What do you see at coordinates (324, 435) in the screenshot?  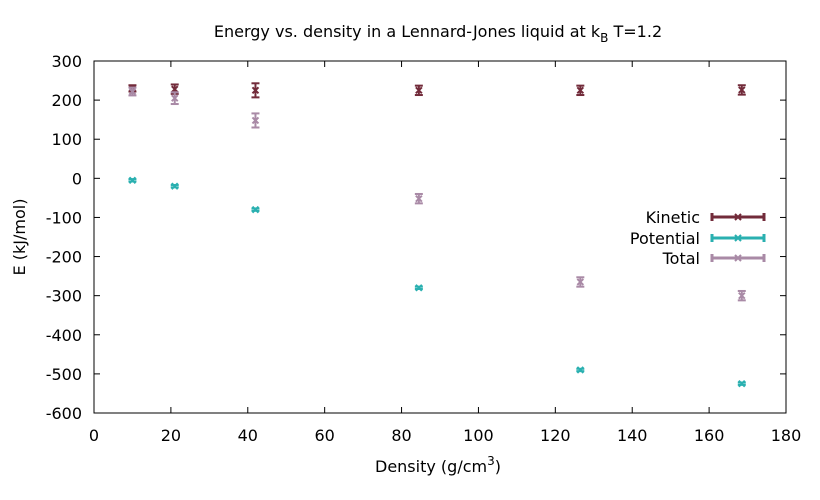 I see `x-tick-label: 60` at bounding box center [324, 435].